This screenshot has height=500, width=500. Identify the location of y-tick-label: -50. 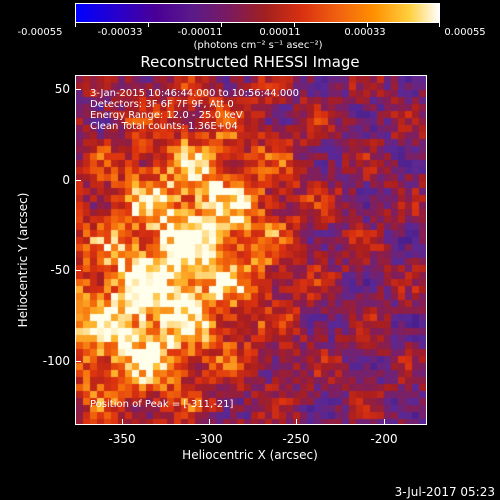
(60, 270).